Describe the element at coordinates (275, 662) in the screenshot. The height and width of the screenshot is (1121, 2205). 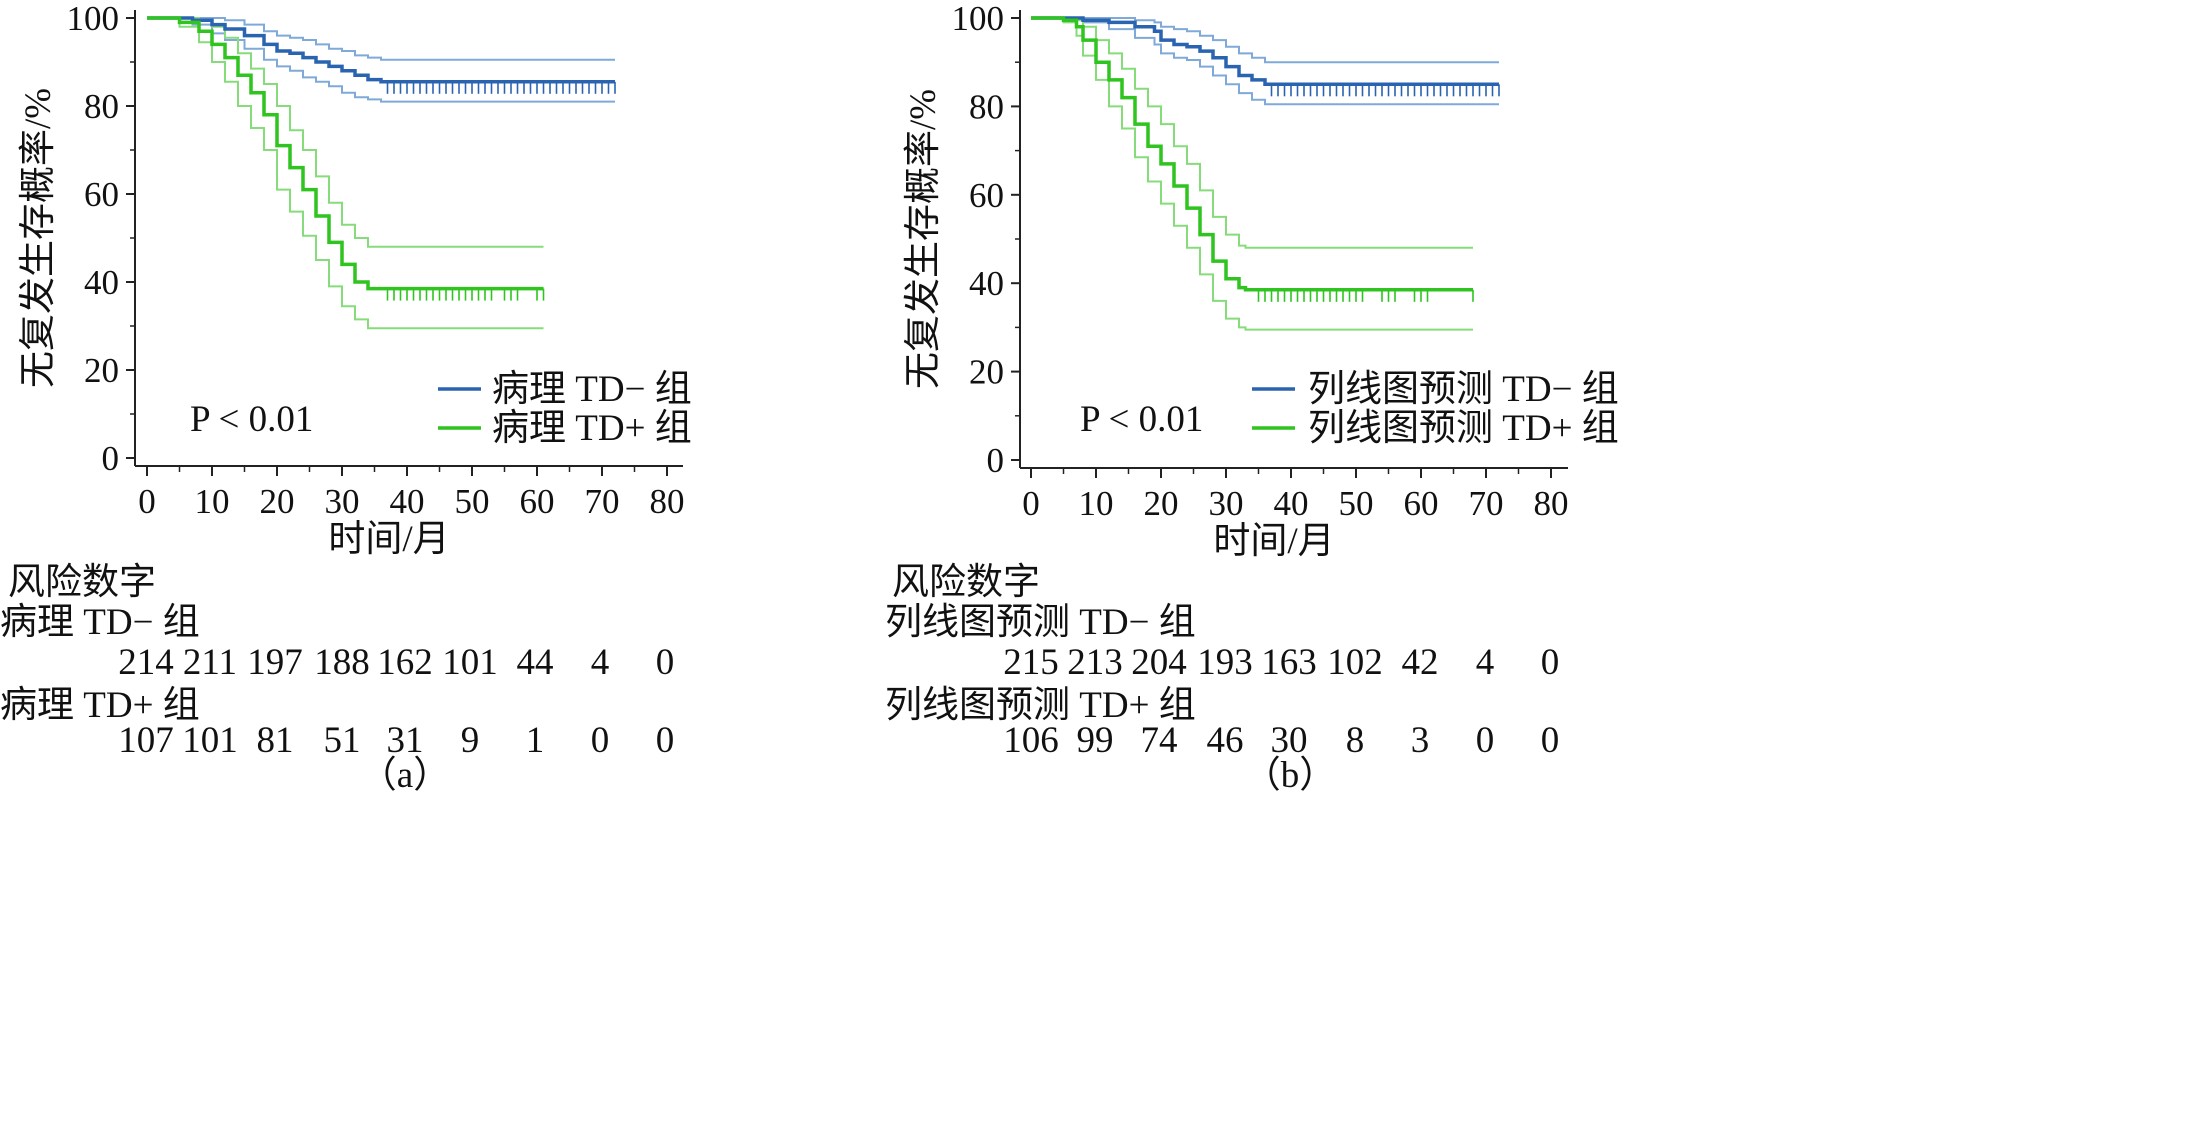
I see `risk-value: 197` at that location.